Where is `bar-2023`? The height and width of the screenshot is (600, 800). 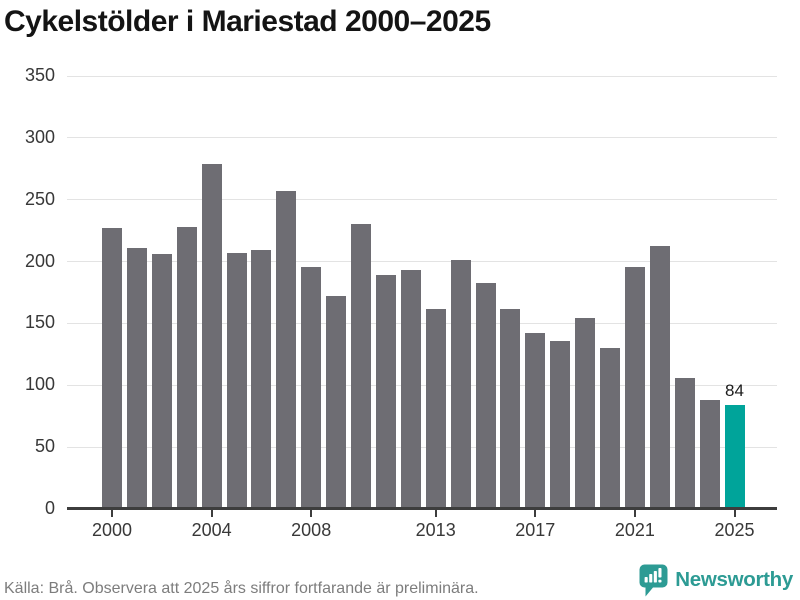 bar-2023 is located at coordinates (684, 443).